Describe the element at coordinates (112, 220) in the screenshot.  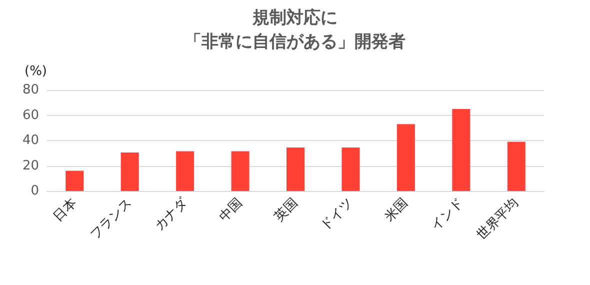
I see `x-tick-label: フランス` at that location.